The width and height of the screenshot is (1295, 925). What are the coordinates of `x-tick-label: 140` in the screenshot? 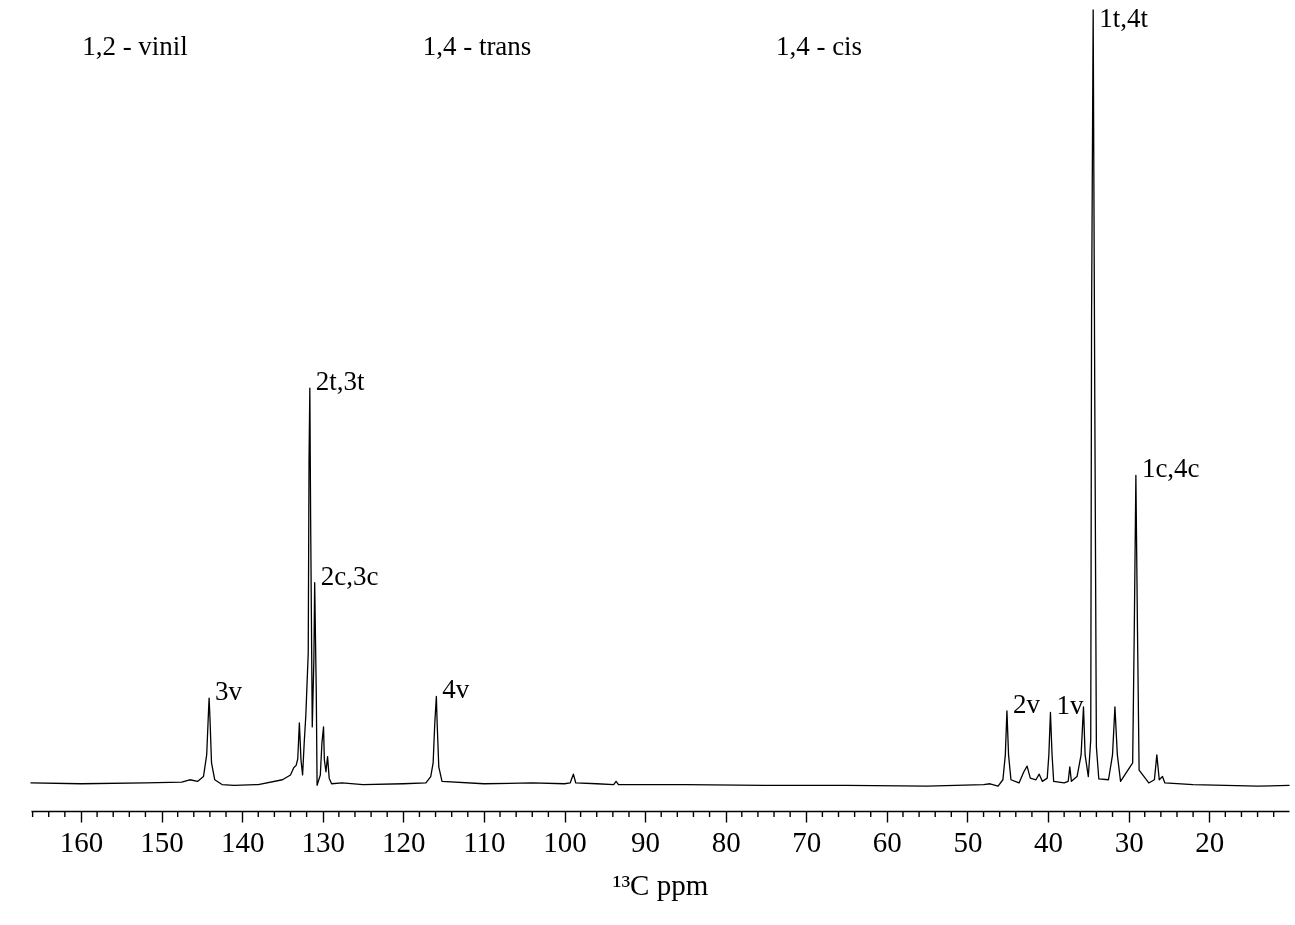 It's located at (242, 841).